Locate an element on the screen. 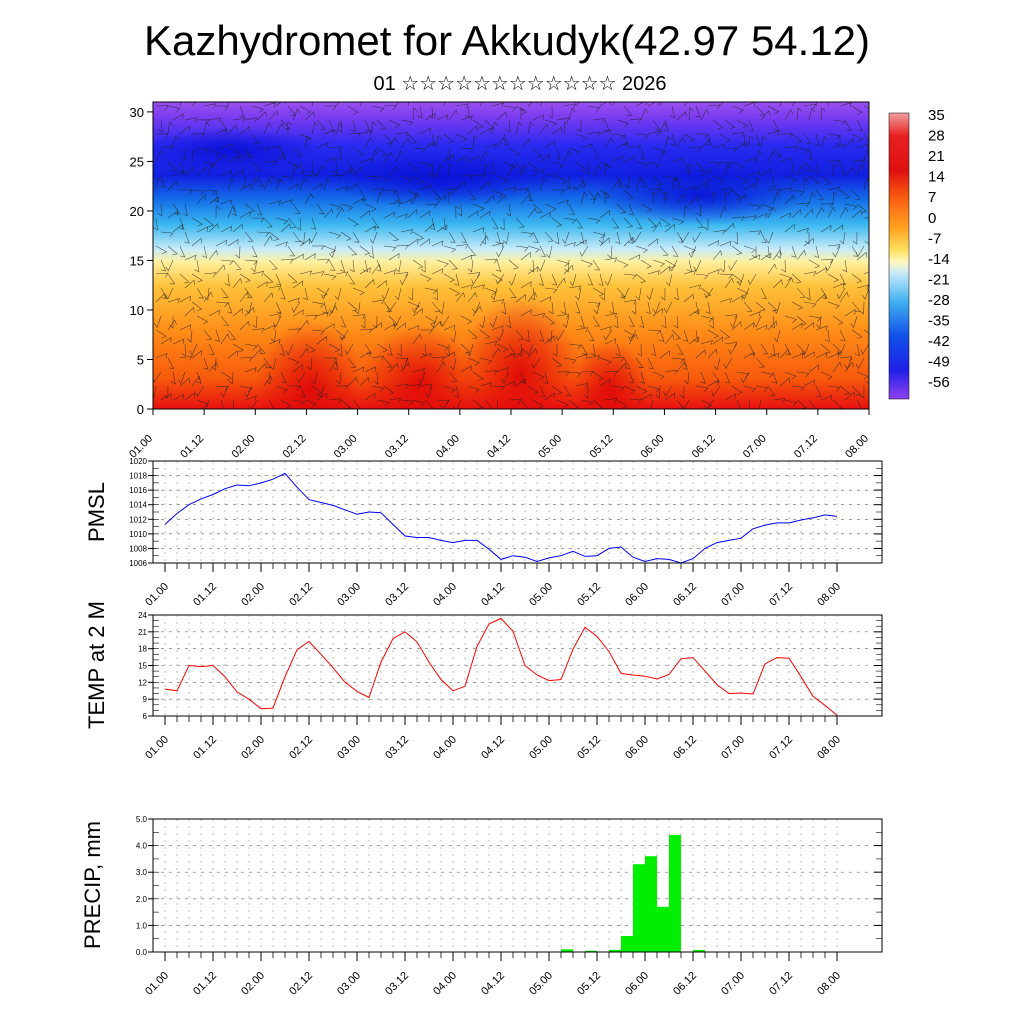 Image resolution: width=1024 pixels, height=1024 pixels. precip-y-axis: 0.0 1.0 2.0 3.0 4.0 5.0 is located at coordinates (509, 886).